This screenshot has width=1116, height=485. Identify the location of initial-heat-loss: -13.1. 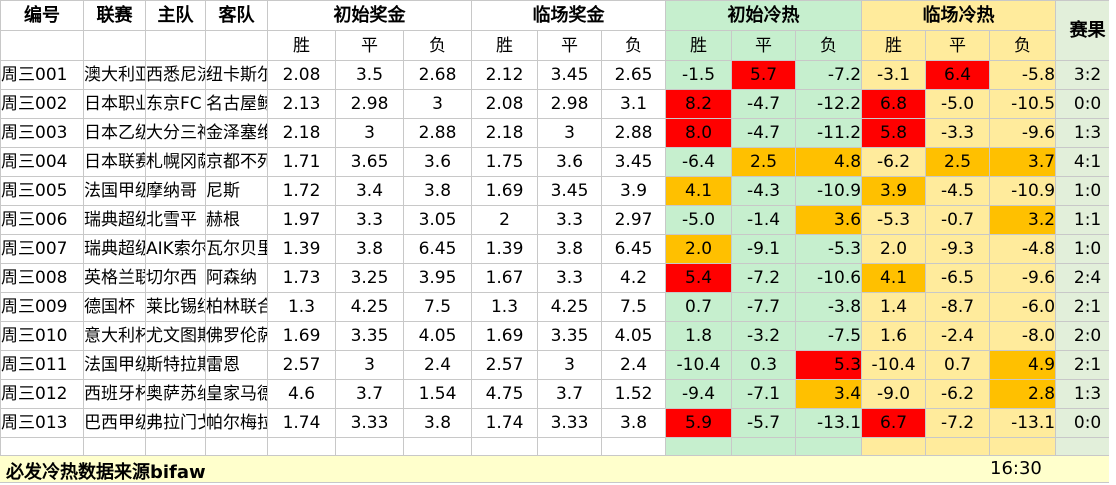
(829, 423).